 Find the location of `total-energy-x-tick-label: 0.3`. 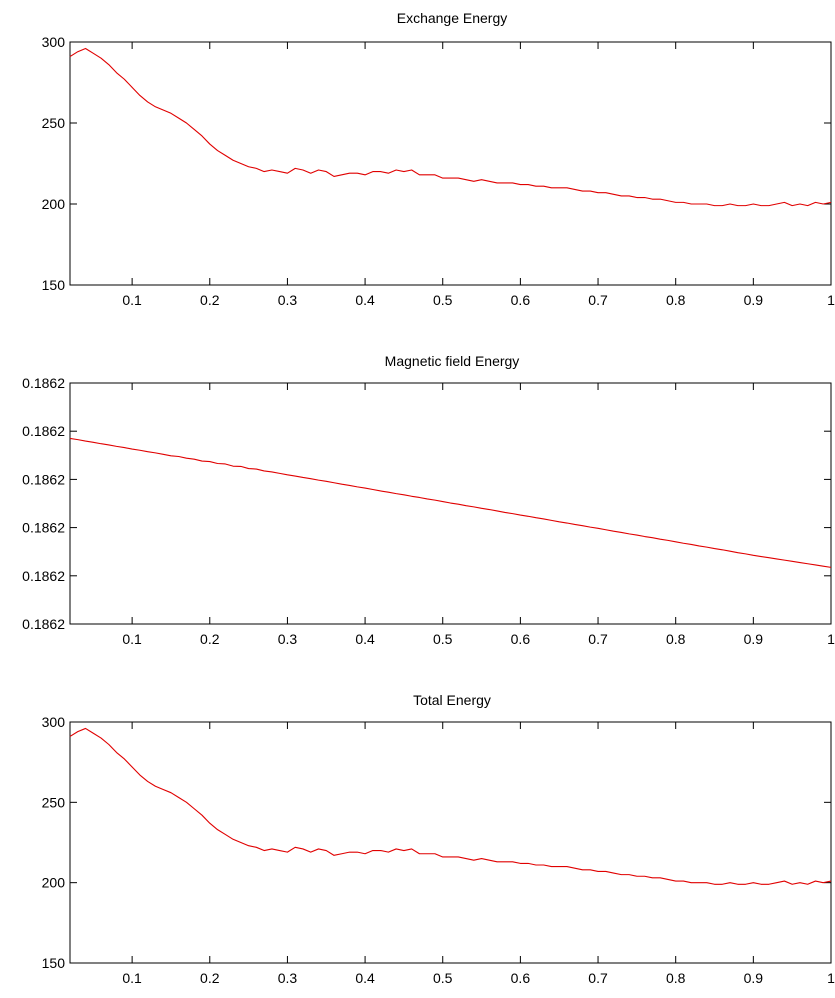

total-energy-x-tick-label: 0.3 is located at coordinates (288, 978).